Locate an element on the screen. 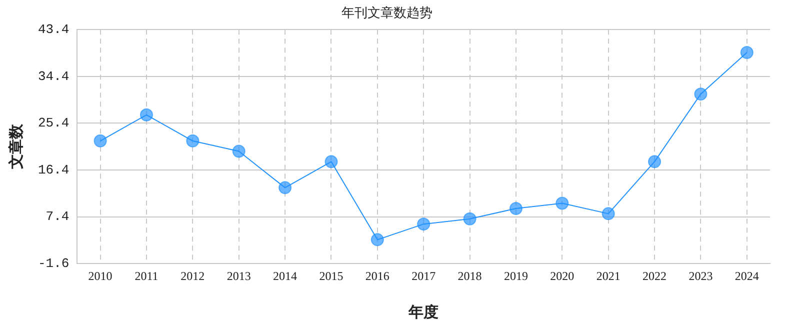 The image size is (790, 330). x-tick-label: 2021 is located at coordinates (608, 275).